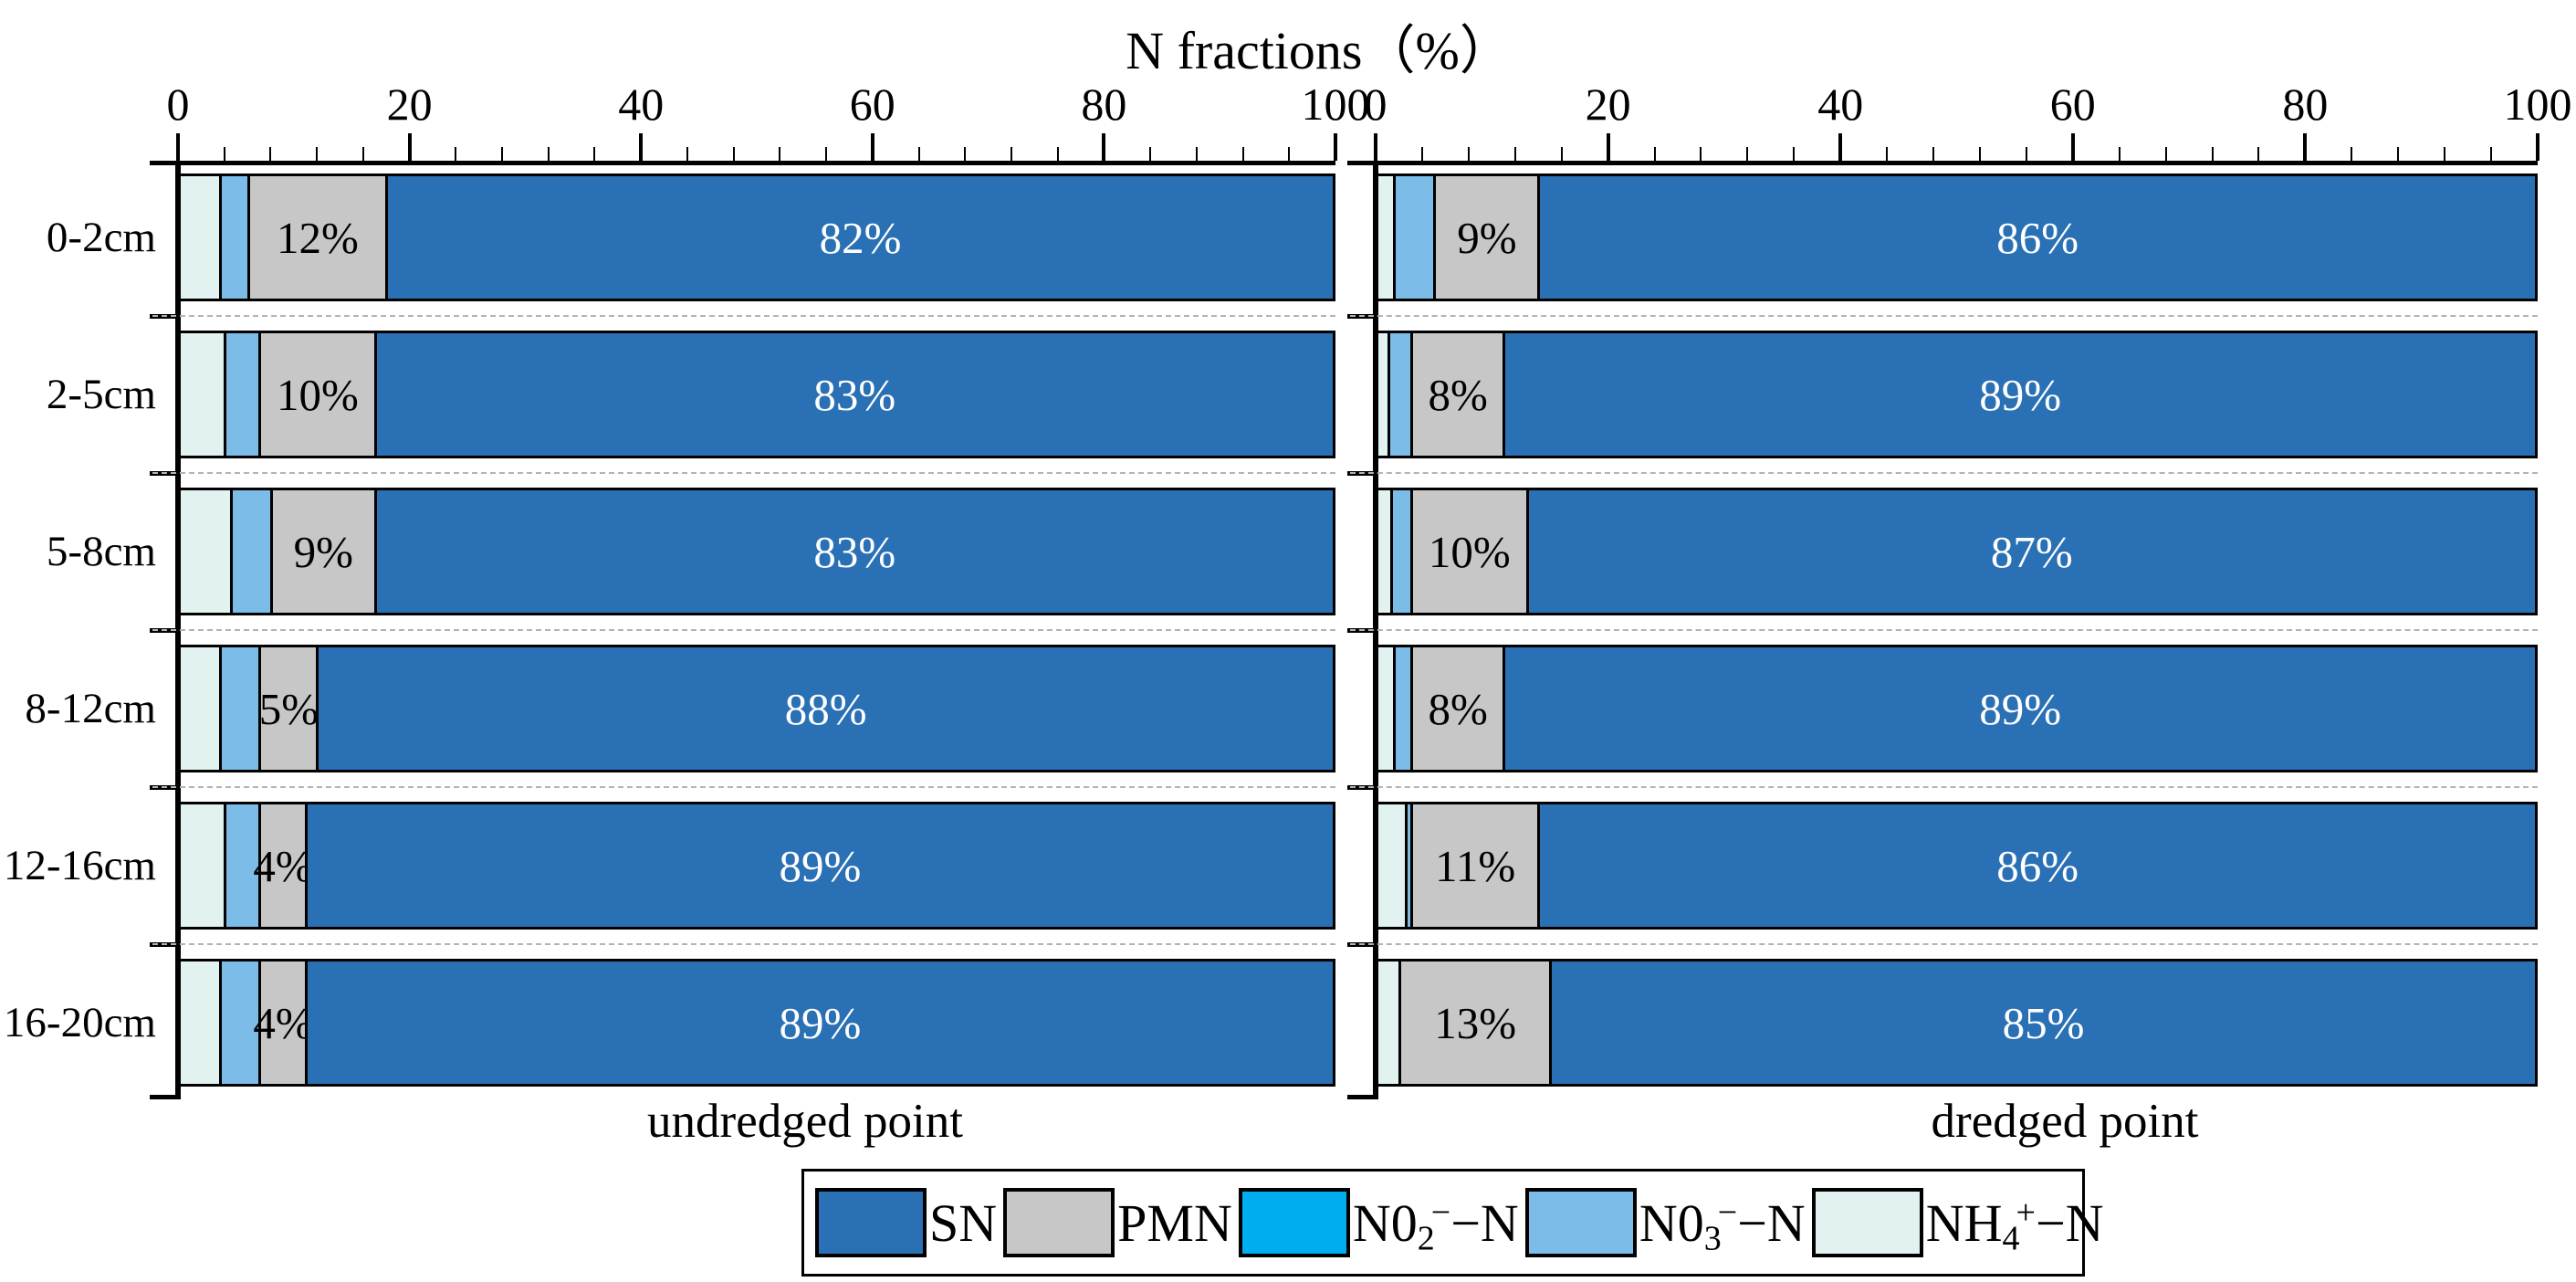 The height and width of the screenshot is (1282, 2576). Describe the element at coordinates (283, 866) in the screenshot. I see `pmn-value-label: 4%` at that location.